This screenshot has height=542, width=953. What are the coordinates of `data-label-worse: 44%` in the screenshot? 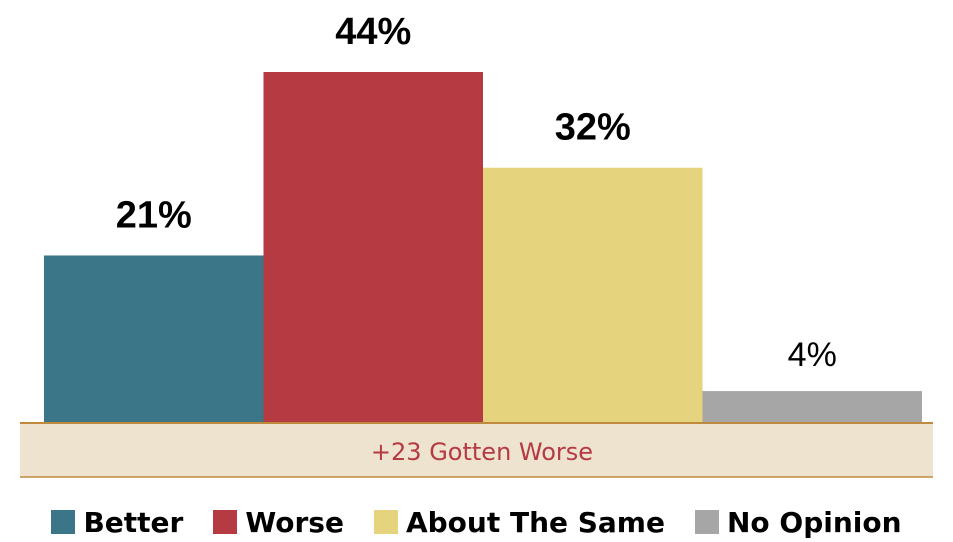 It's located at (373, 32).